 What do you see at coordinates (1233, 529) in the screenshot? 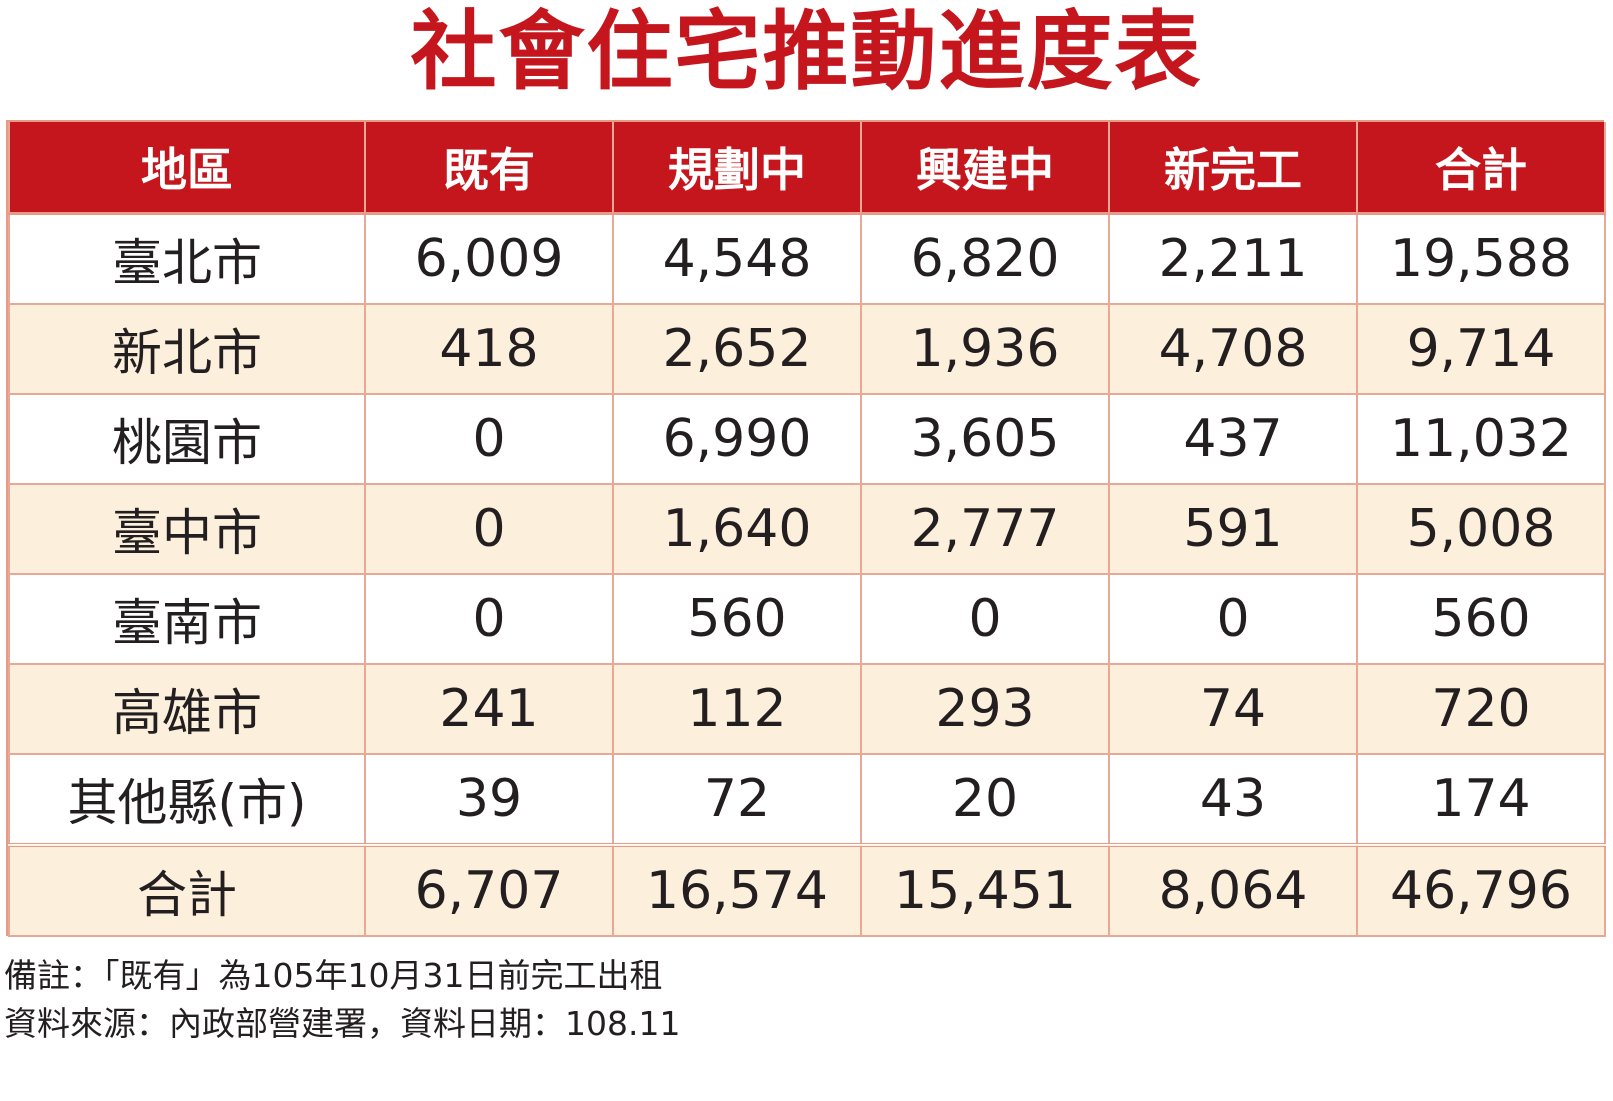
I see `value-cell: 591` at bounding box center [1233, 529].